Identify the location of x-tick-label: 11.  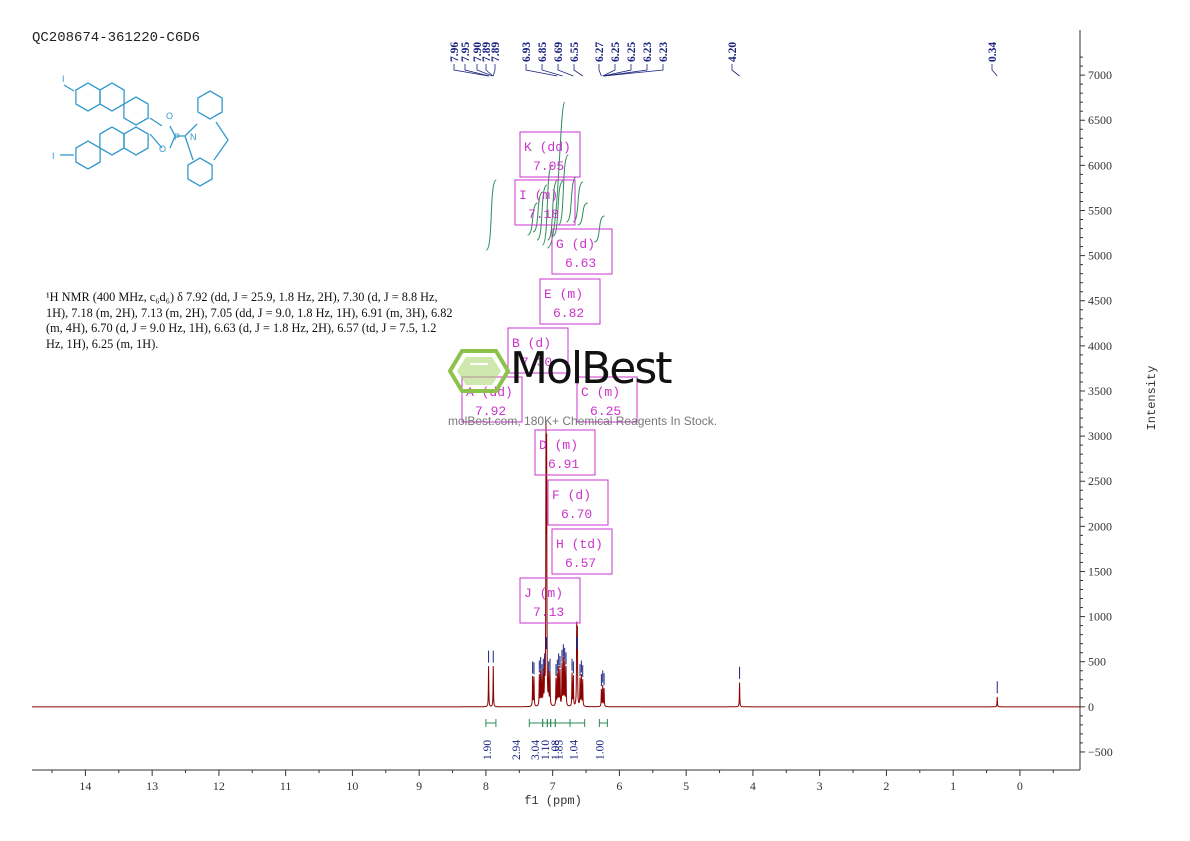
(286, 786).